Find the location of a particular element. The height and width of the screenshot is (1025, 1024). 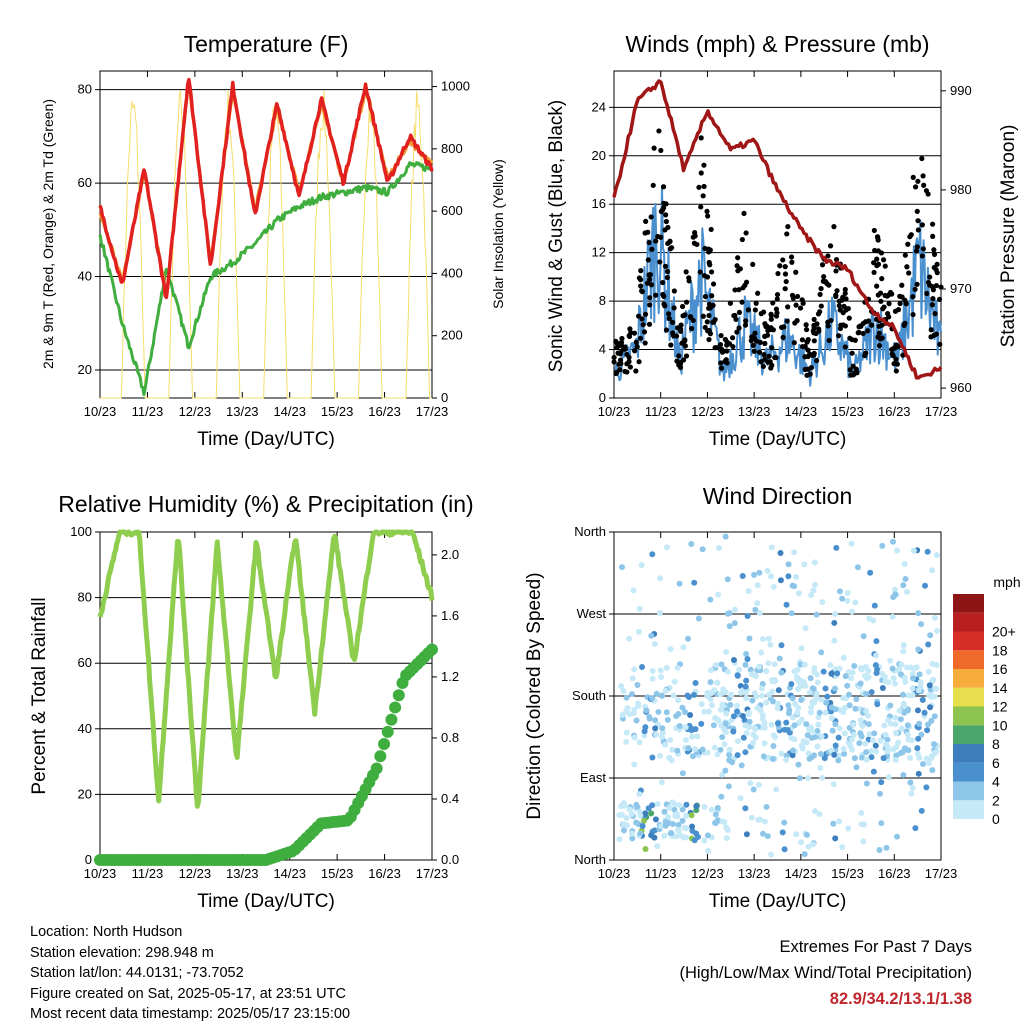

station-pressure-line is located at coordinates (777, 229).